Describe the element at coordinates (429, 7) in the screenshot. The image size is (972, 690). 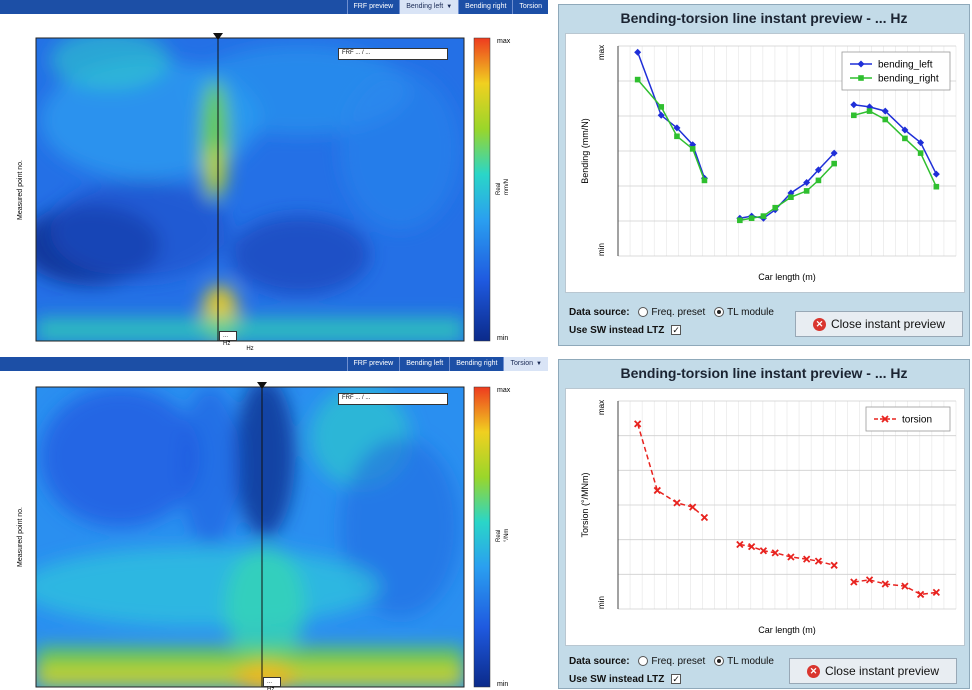
I see `tab-bending-left: Bending left ▼` at that location.